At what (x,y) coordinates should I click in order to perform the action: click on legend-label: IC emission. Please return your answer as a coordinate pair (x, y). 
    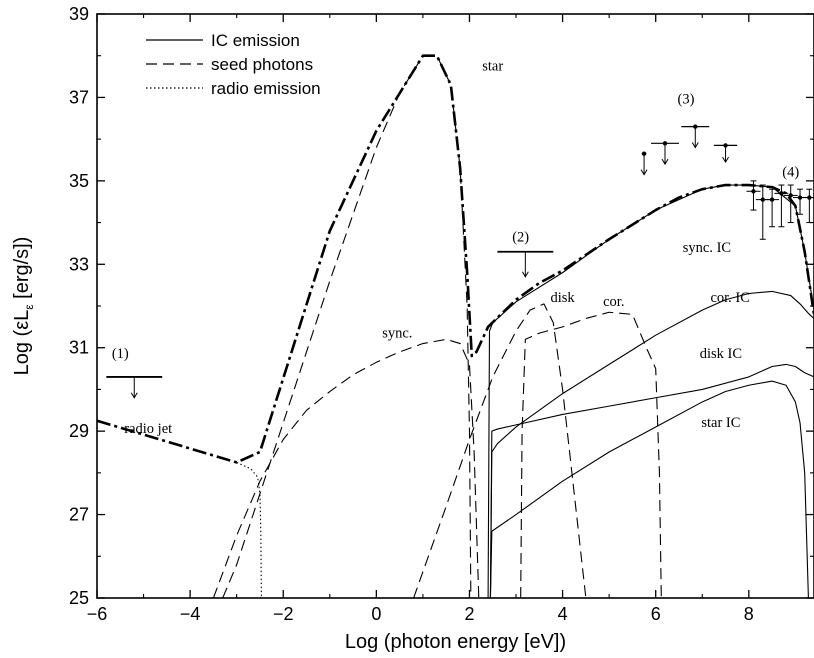
    Looking at the image, I should click on (255, 40).